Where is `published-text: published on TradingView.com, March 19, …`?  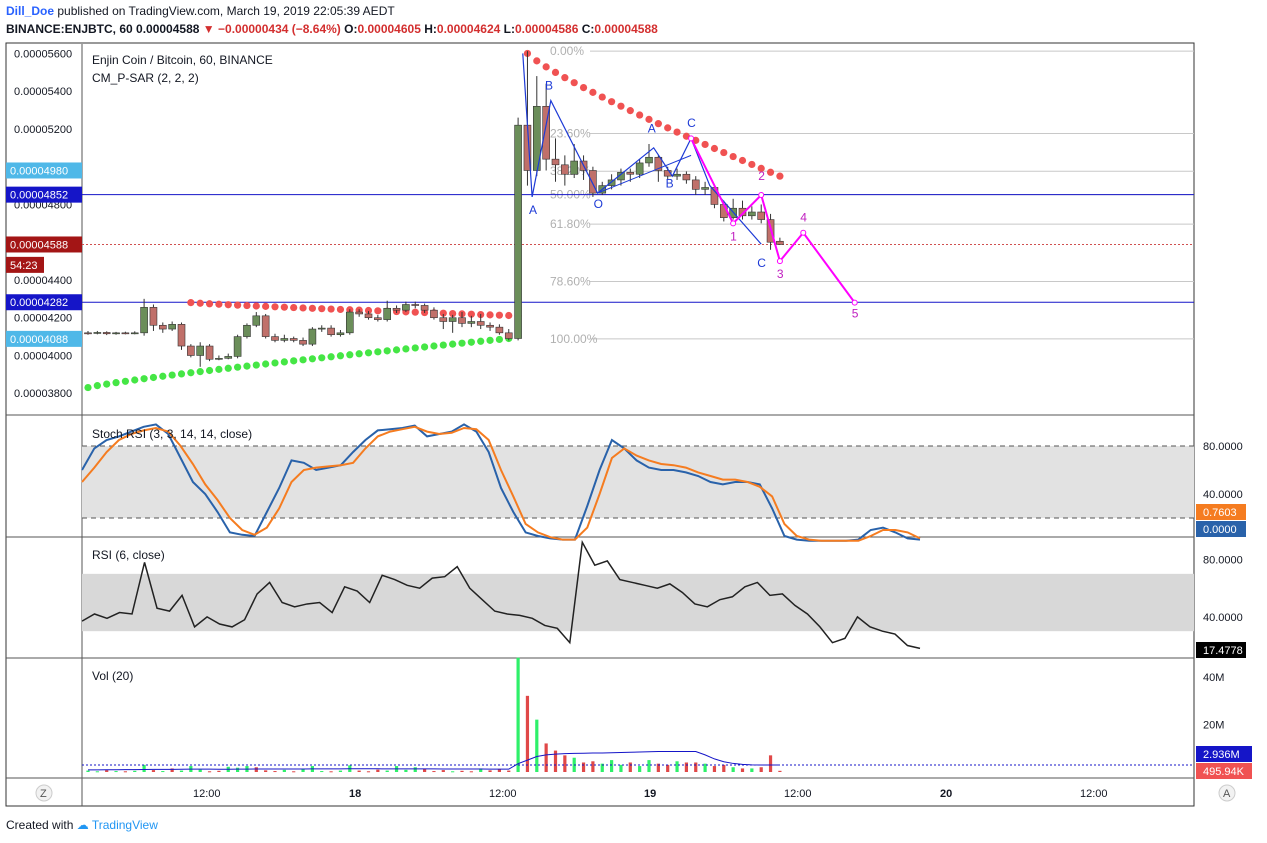 published-text: published on TradingView.com, March 19, … is located at coordinates (226, 11).